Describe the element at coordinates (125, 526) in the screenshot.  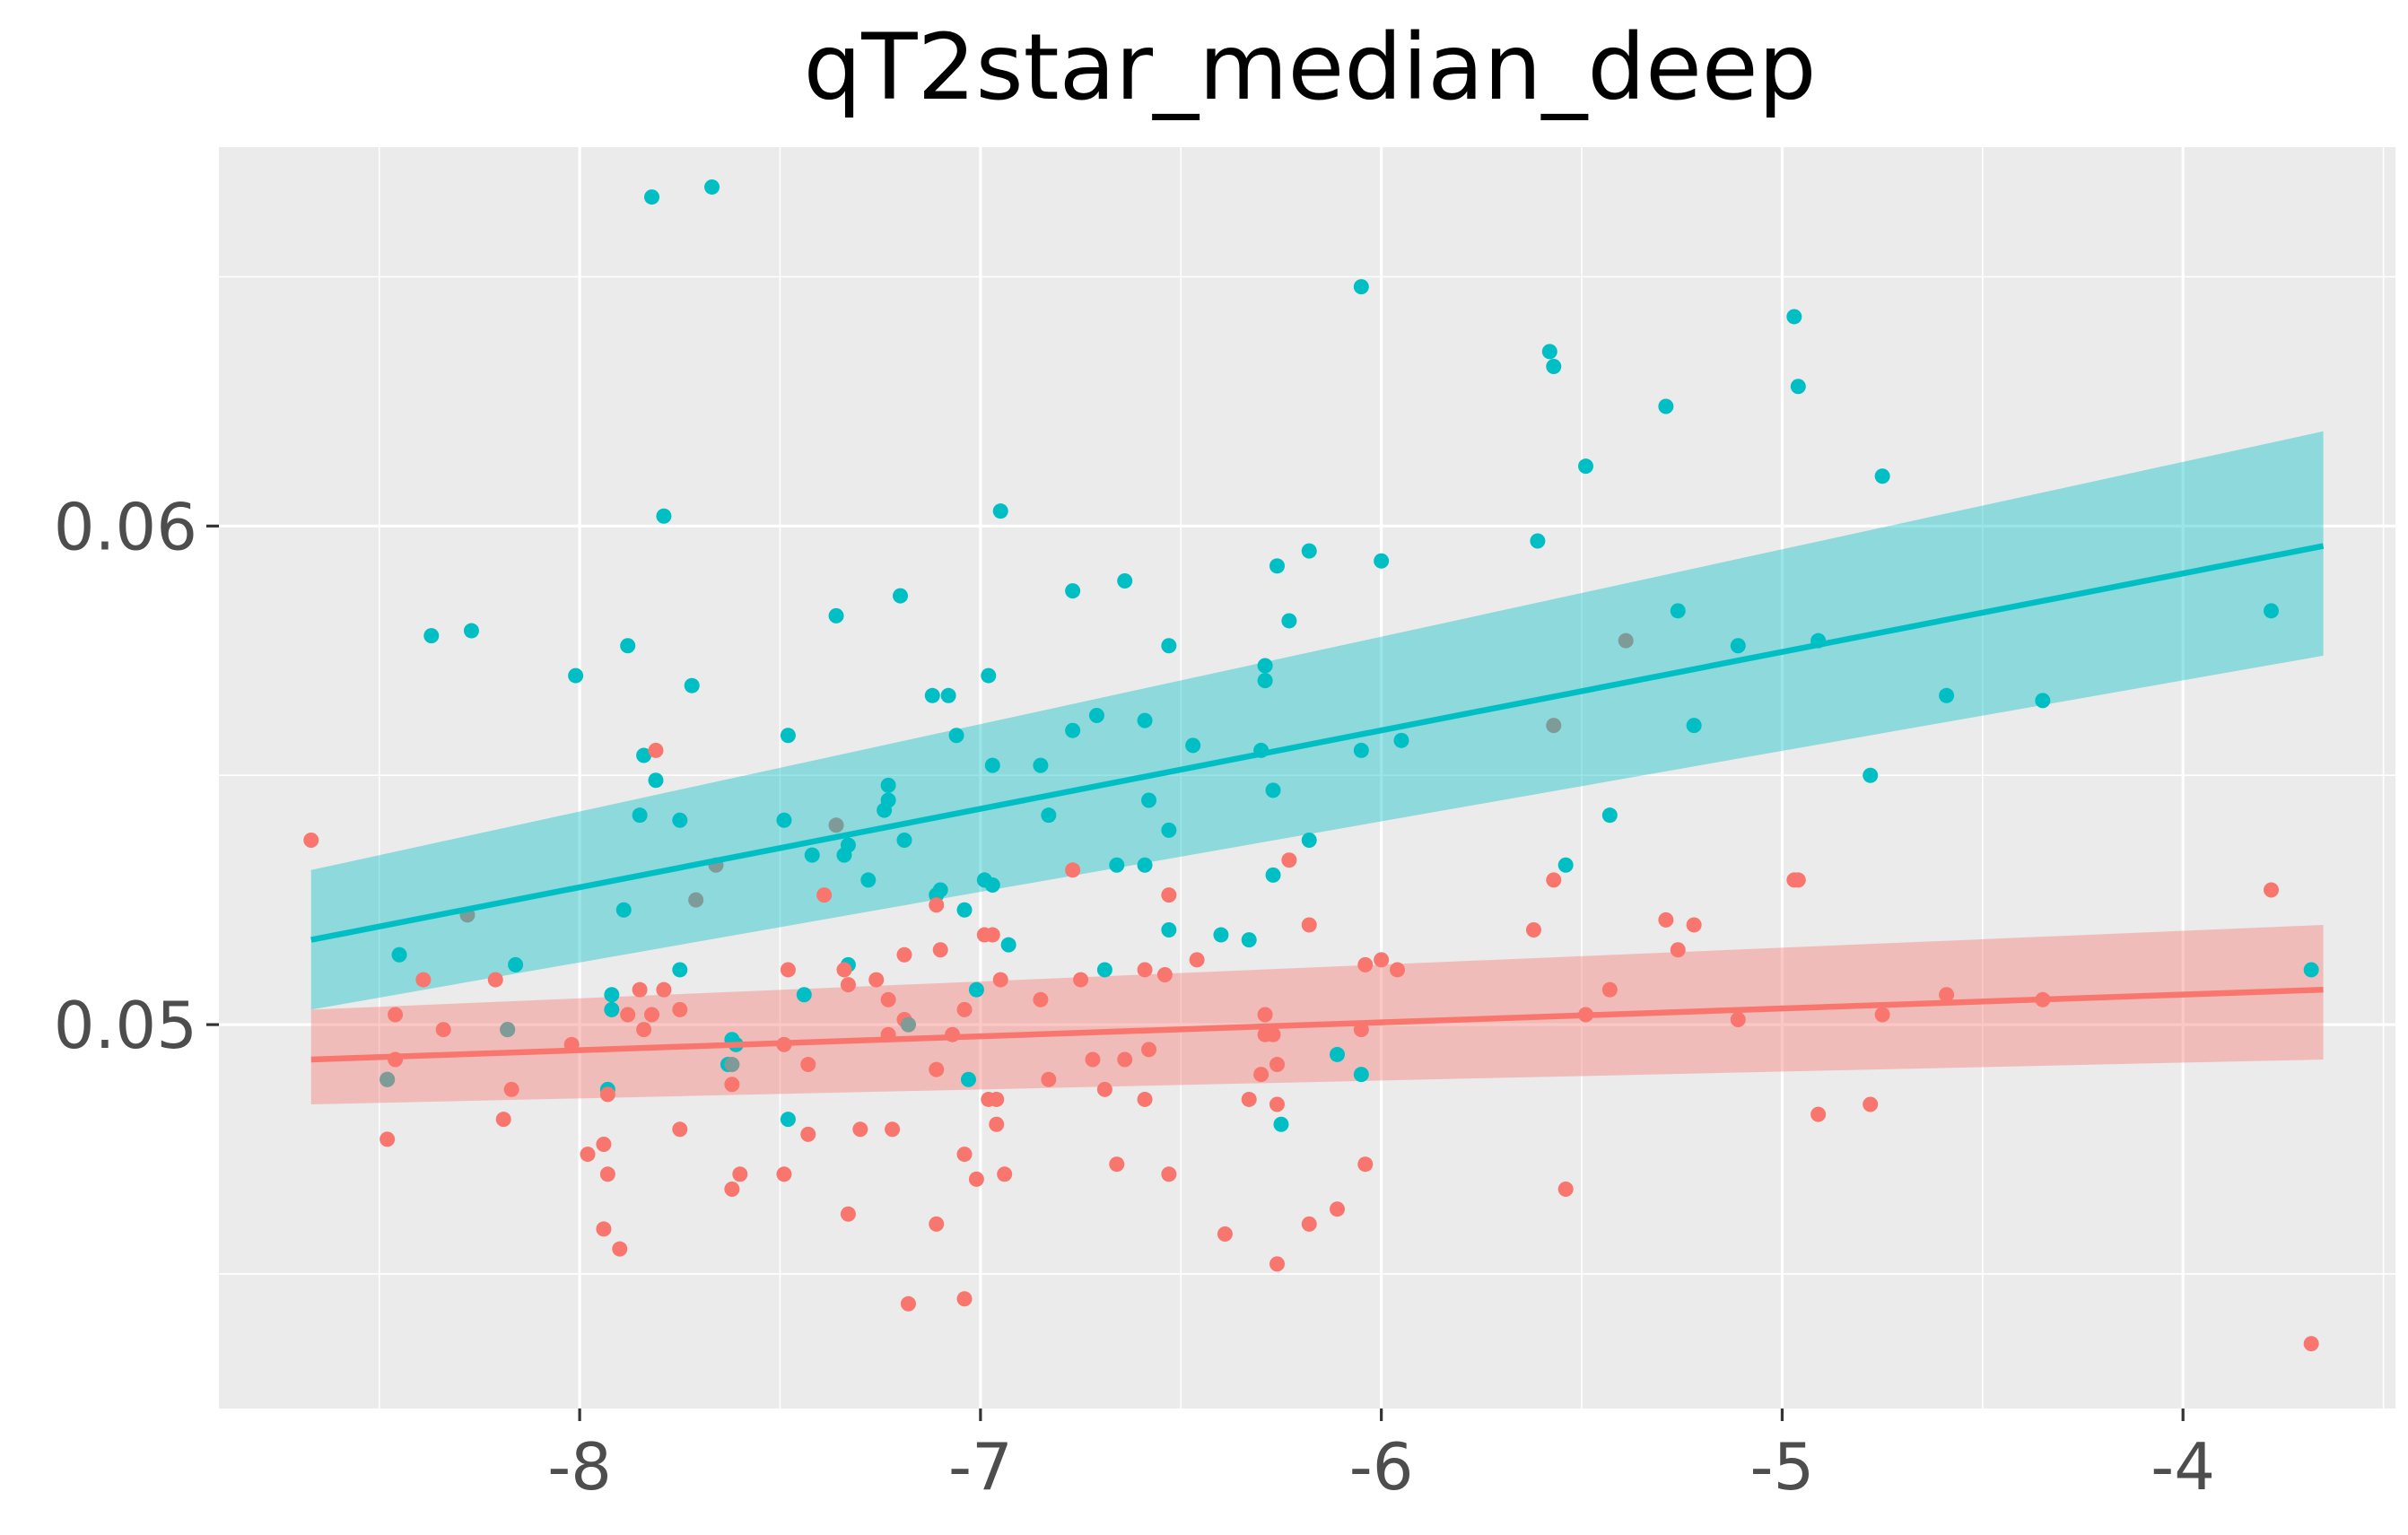
I see `y-tick-label: 0.06` at that location.